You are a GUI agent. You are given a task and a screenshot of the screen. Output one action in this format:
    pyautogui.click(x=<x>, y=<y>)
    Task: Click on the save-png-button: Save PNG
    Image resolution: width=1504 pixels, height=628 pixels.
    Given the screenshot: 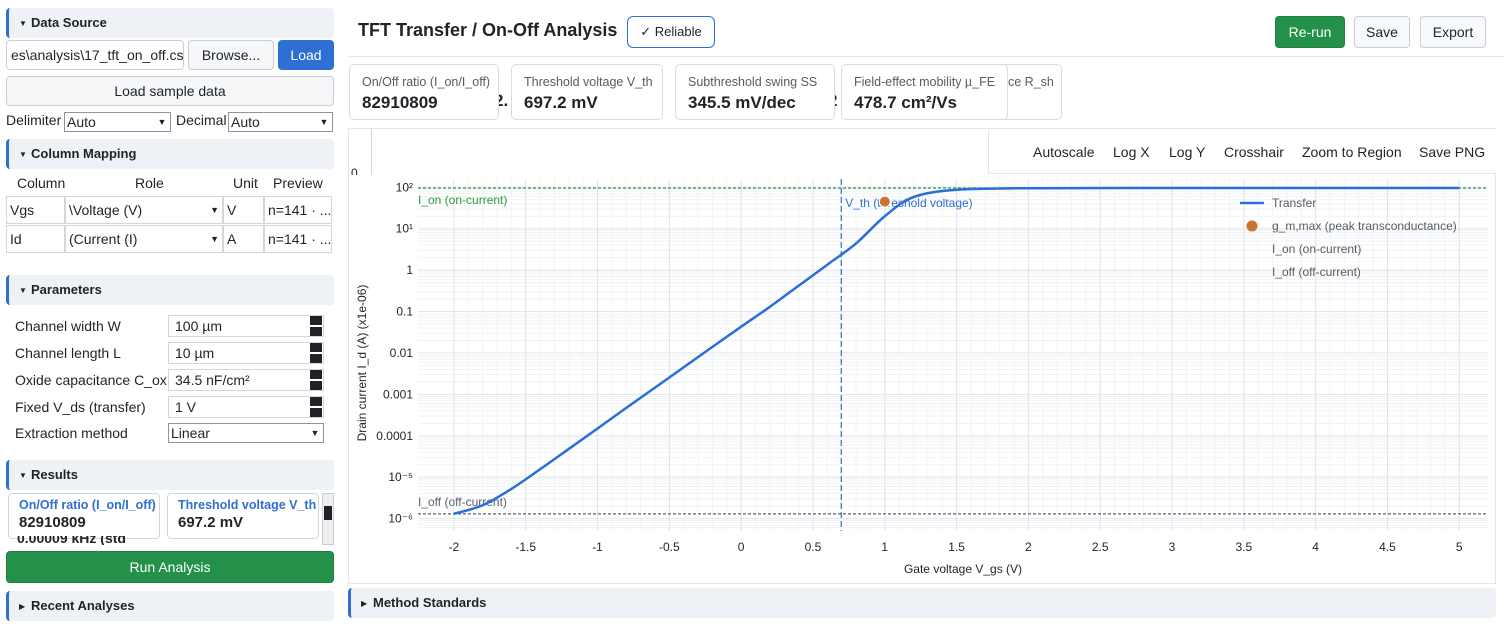 What is the action you would take?
    pyautogui.click(x=1452, y=152)
    